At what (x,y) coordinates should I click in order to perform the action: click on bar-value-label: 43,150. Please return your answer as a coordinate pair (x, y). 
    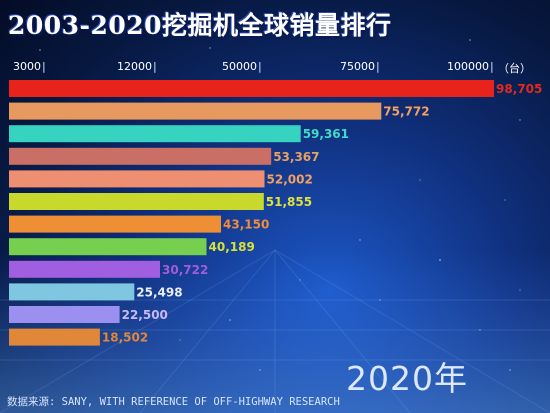
    Looking at the image, I should click on (246, 225).